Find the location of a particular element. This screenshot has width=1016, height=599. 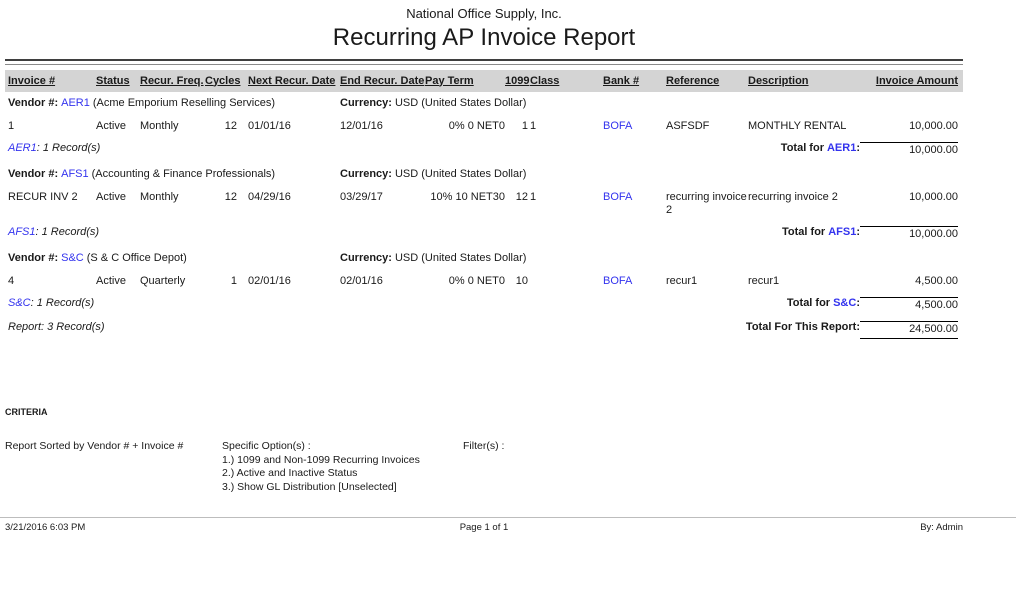

page-footer: 3/21/2016 6:03 PM Page 1 of 1 By: Admin is located at coordinates (508, 525).